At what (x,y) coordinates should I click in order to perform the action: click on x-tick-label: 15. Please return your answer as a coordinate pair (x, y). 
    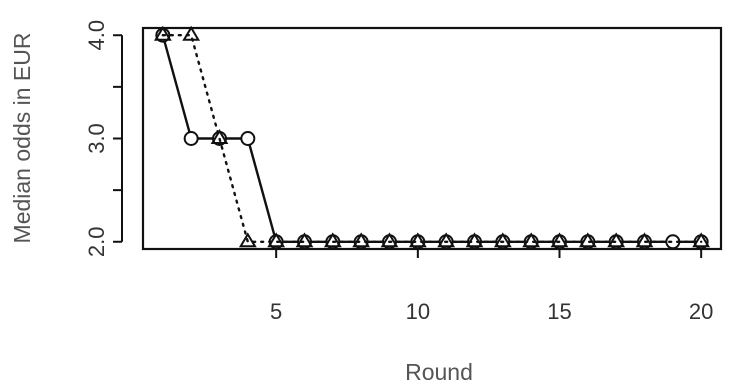
    Looking at the image, I should click on (559, 311).